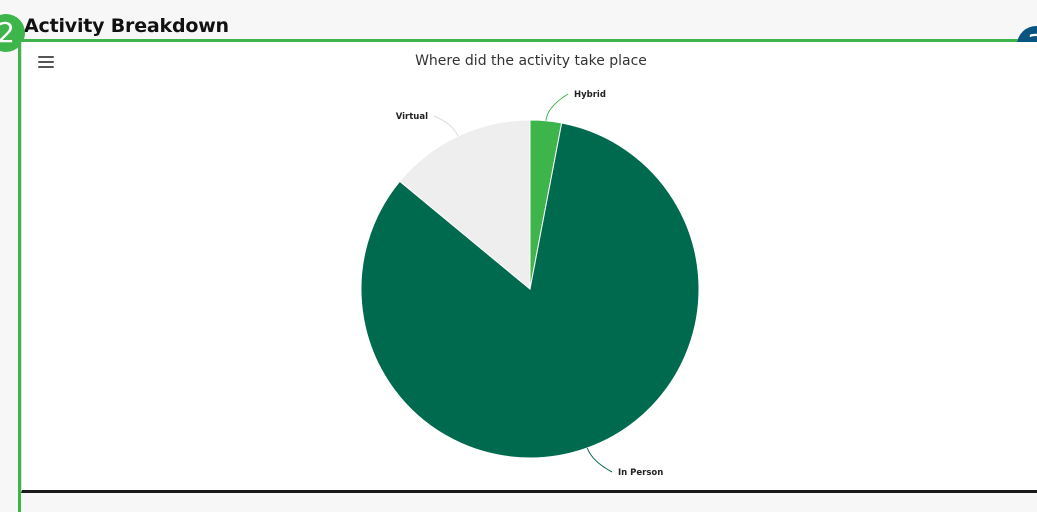 The height and width of the screenshot is (512, 1037). Describe the element at coordinates (412, 117) in the screenshot. I see `pie-label-virtual: Virtual` at that location.